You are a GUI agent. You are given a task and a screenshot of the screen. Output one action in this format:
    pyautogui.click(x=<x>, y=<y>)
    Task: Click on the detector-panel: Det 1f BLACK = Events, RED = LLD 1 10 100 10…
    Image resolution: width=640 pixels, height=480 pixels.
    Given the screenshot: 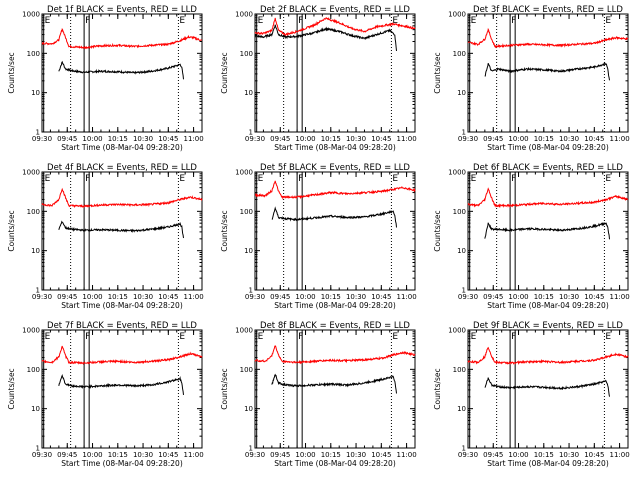 What is the action you would take?
    pyautogui.click(x=105, y=78)
    